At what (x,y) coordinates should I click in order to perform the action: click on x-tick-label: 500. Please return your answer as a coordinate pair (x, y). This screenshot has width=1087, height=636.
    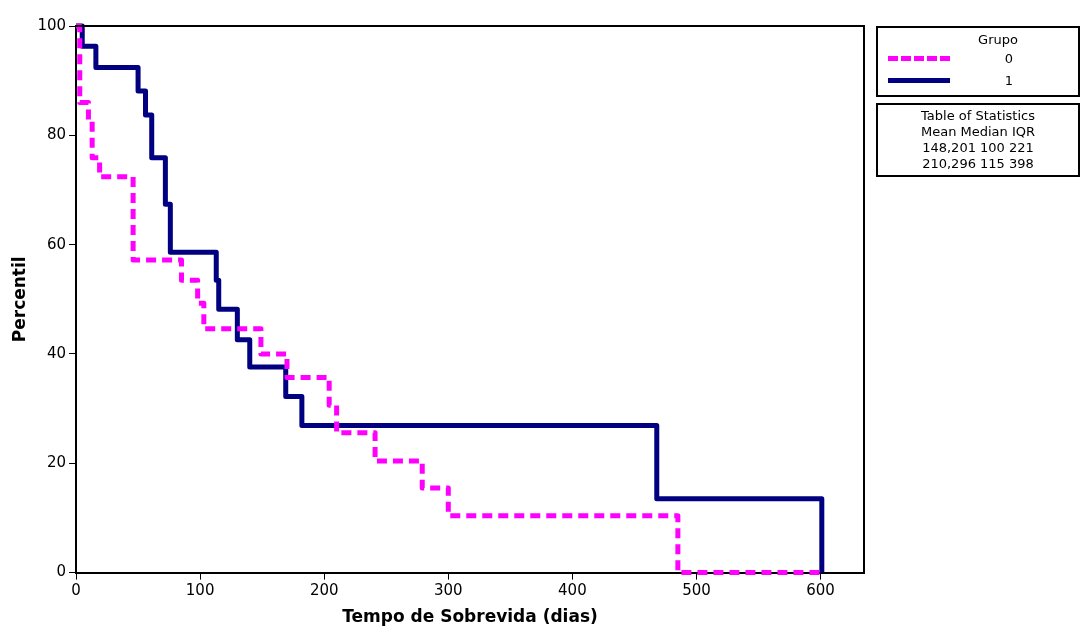
    Looking at the image, I should click on (696, 590).